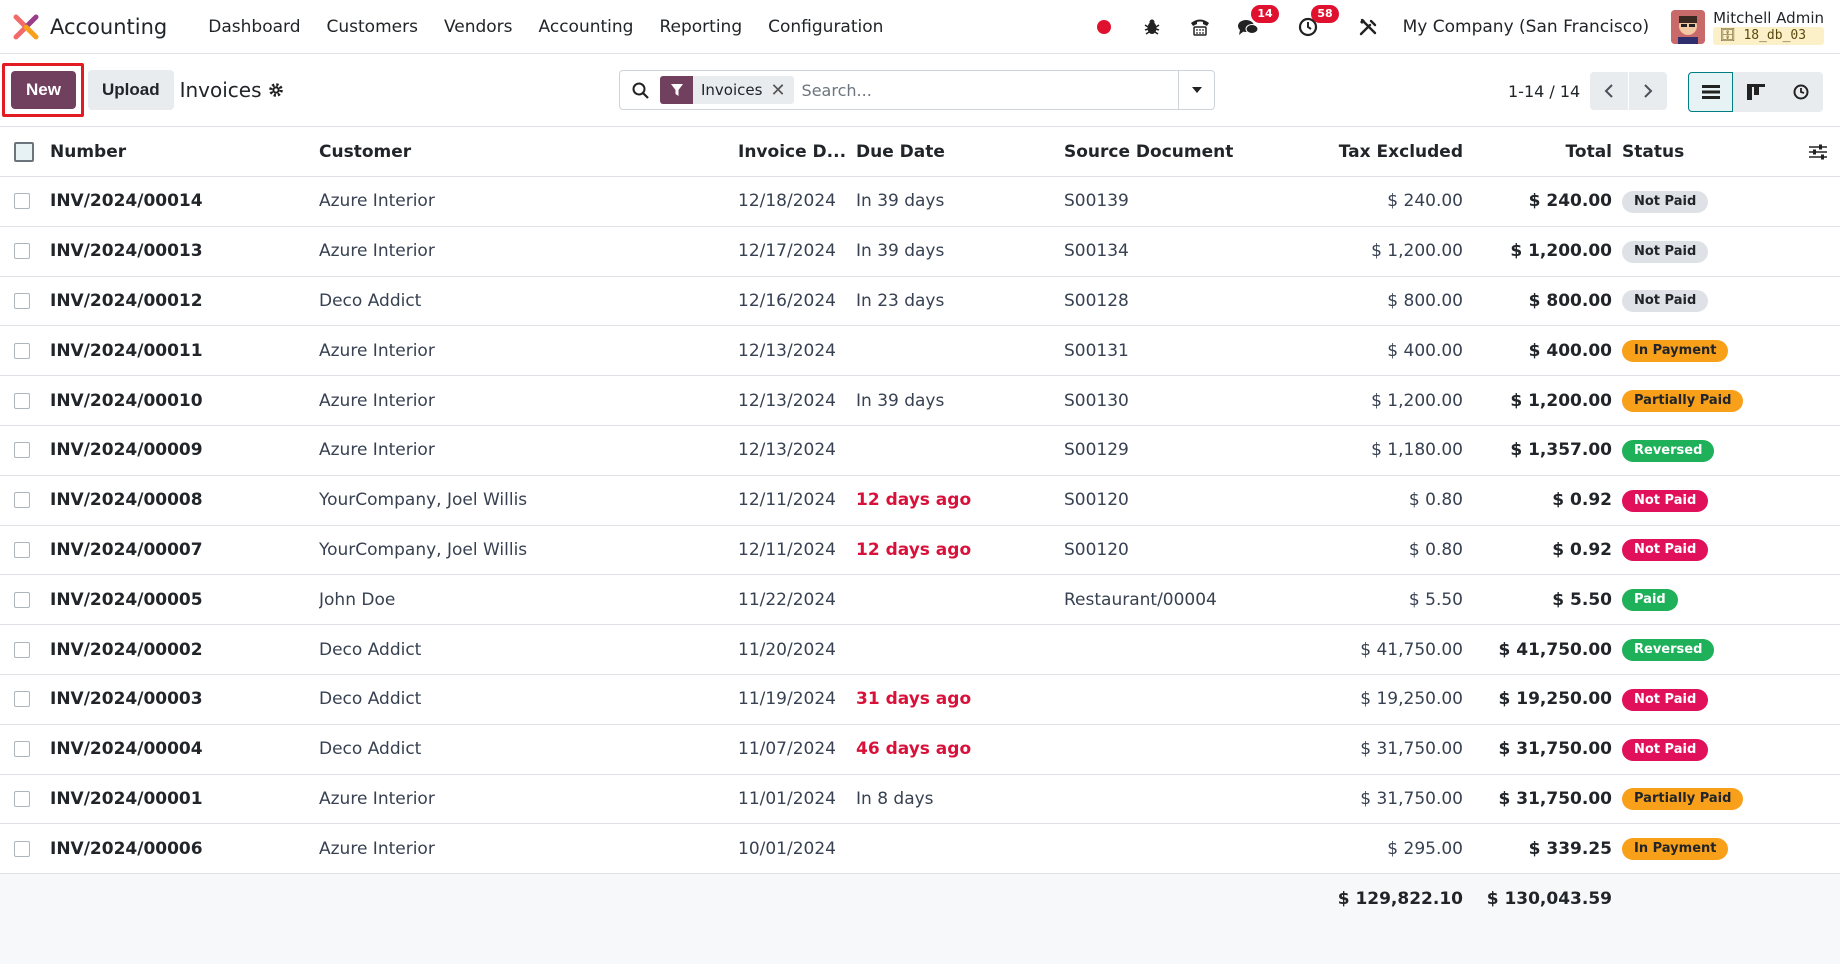 This screenshot has height=964, width=1840. Describe the element at coordinates (1688, 26) in the screenshot. I see `avatar` at that location.